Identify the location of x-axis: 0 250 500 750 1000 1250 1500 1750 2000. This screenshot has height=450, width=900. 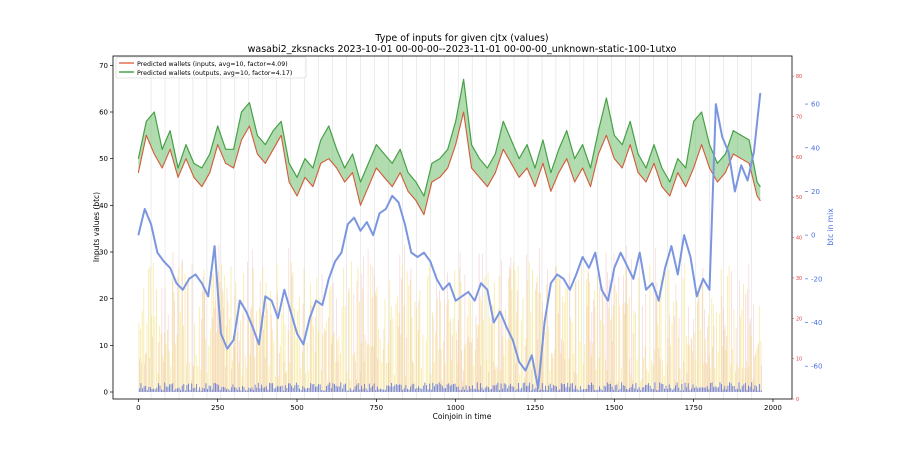
(459, 405).